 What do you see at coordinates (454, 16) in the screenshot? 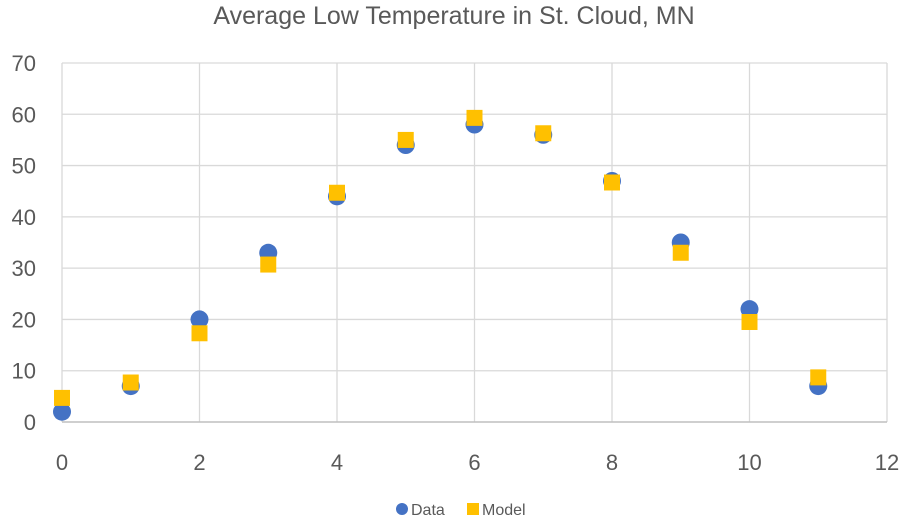
I see `chart-title: Average Low Temperature in St. Cloud, MN` at bounding box center [454, 16].